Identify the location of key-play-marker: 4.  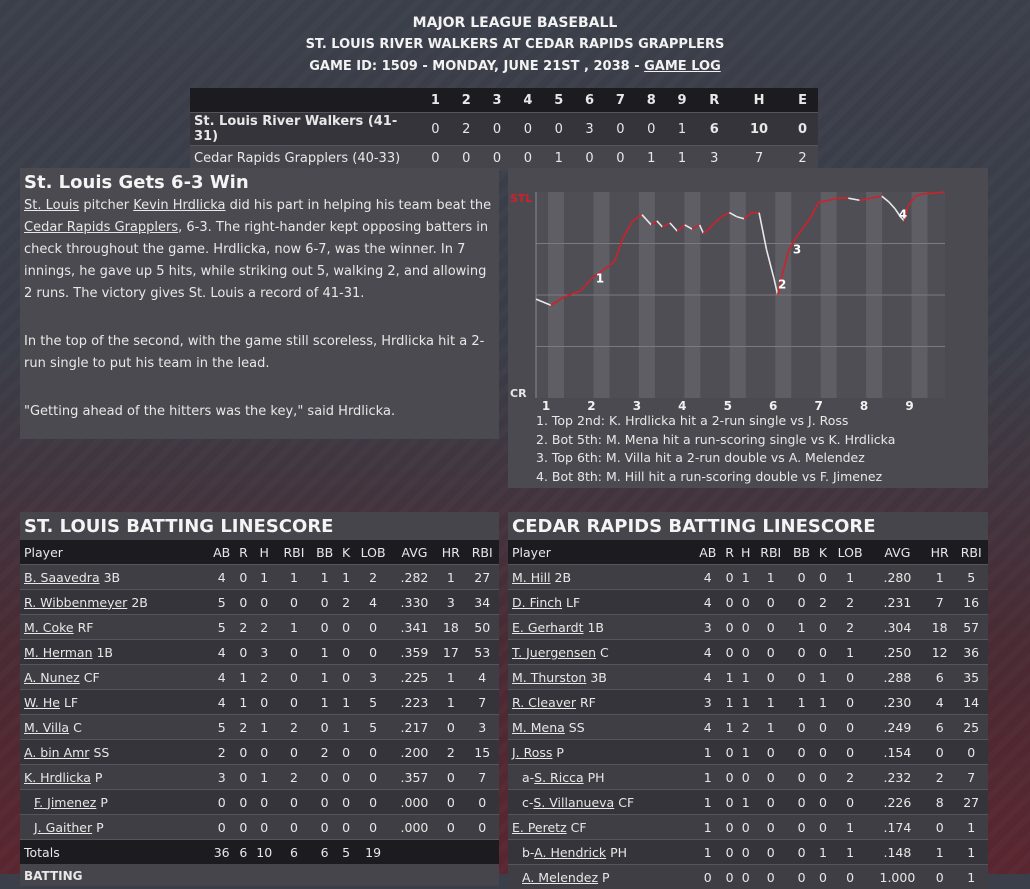
(903, 214).